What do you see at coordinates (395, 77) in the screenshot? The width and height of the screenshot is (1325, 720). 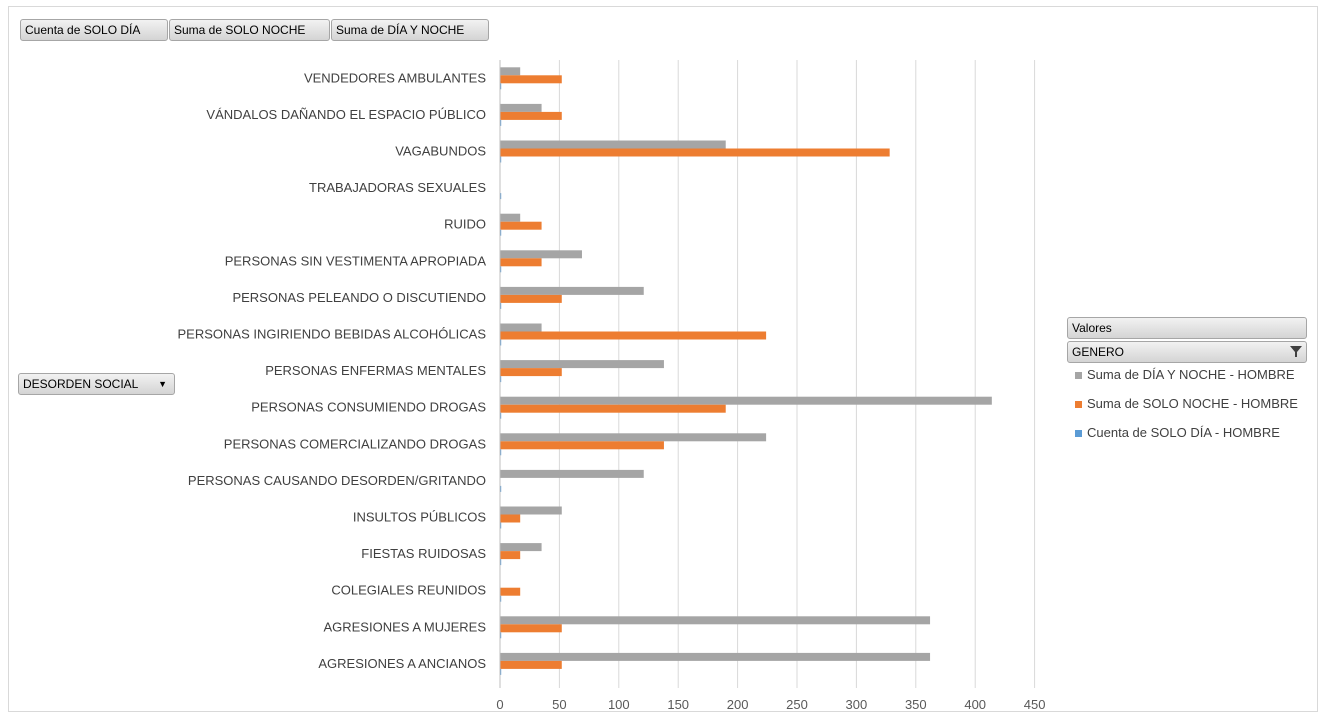 I see `y-category-label: VENDEDORES AMBULANTES` at bounding box center [395, 77].